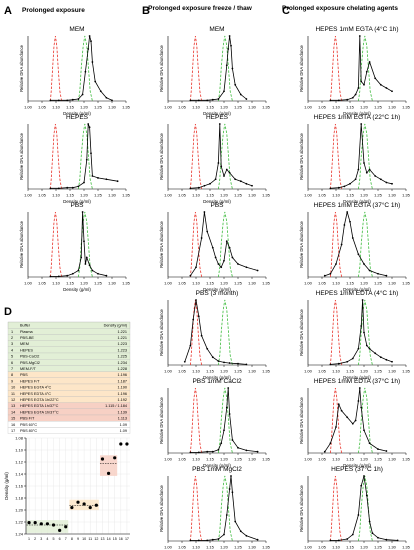 The width and height of the screenshot is (414, 550). Describe the element at coordinates (27, 338) in the screenshot. I see `table-cell-buffer: PBS-BE` at that location.